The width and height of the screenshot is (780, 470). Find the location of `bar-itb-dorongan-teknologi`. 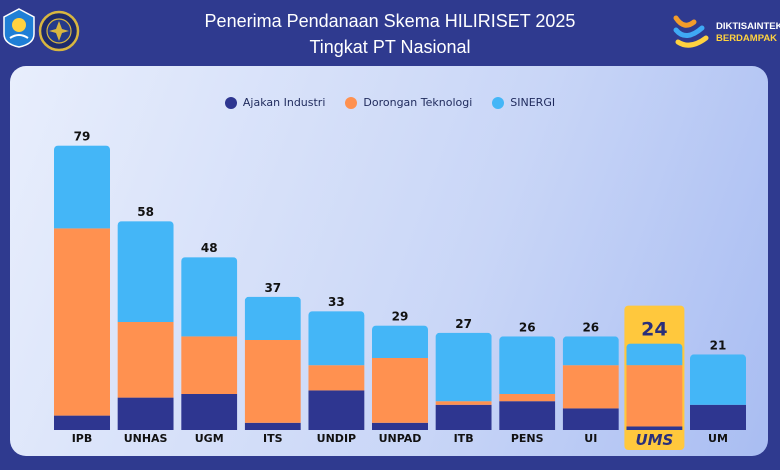

bar-itb-dorongan-teknologi is located at coordinates (463, 403).